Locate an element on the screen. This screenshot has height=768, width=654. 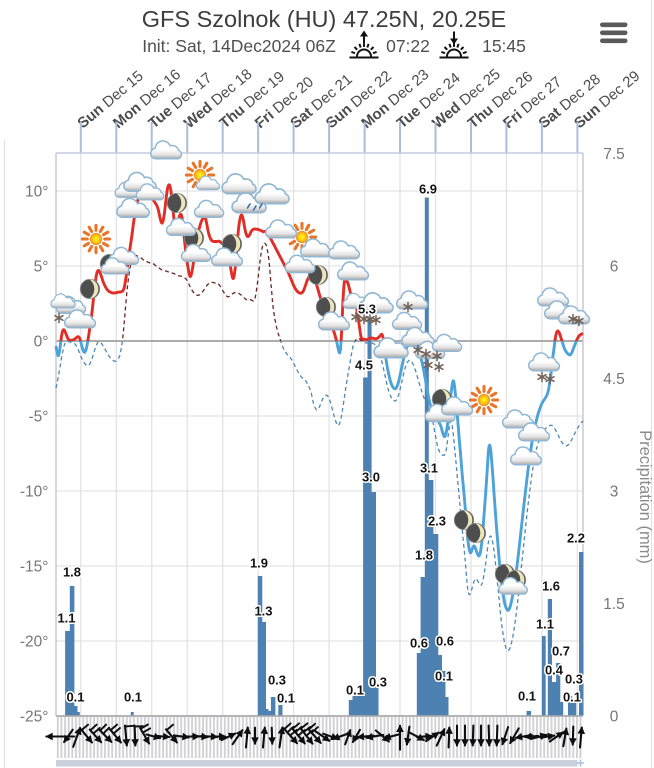
svg-text: 2.2 is located at coordinates (576, 538).